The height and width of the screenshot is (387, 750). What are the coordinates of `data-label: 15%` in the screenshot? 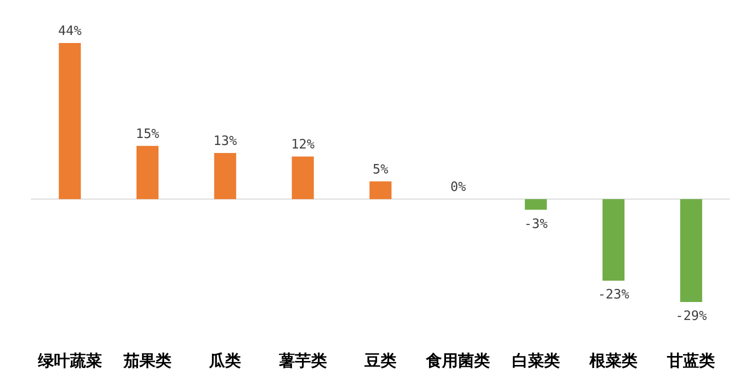 It's located at (148, 134).